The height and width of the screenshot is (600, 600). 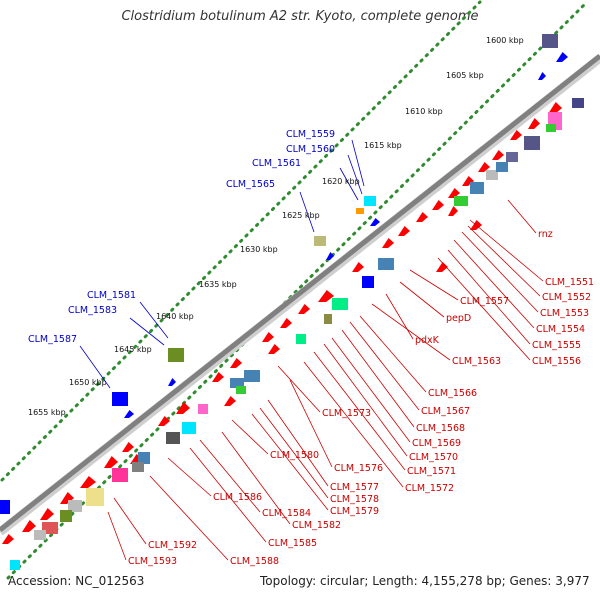 What do you see at coordinates (484, 301) in the screenshot?
I see `gene-label-forward: CLM_1557` at bounding box center [484, 301].